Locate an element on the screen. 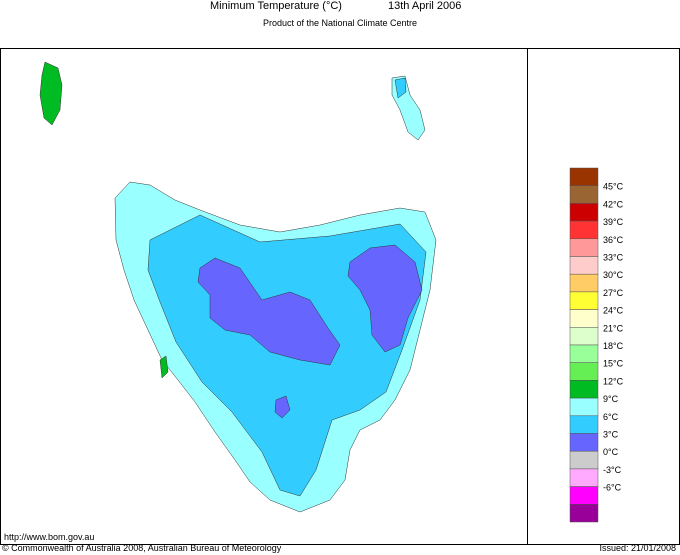 The width and height of the screenshot is (680, 555). legend-label: -3°C is located at coordinates (612, 470).